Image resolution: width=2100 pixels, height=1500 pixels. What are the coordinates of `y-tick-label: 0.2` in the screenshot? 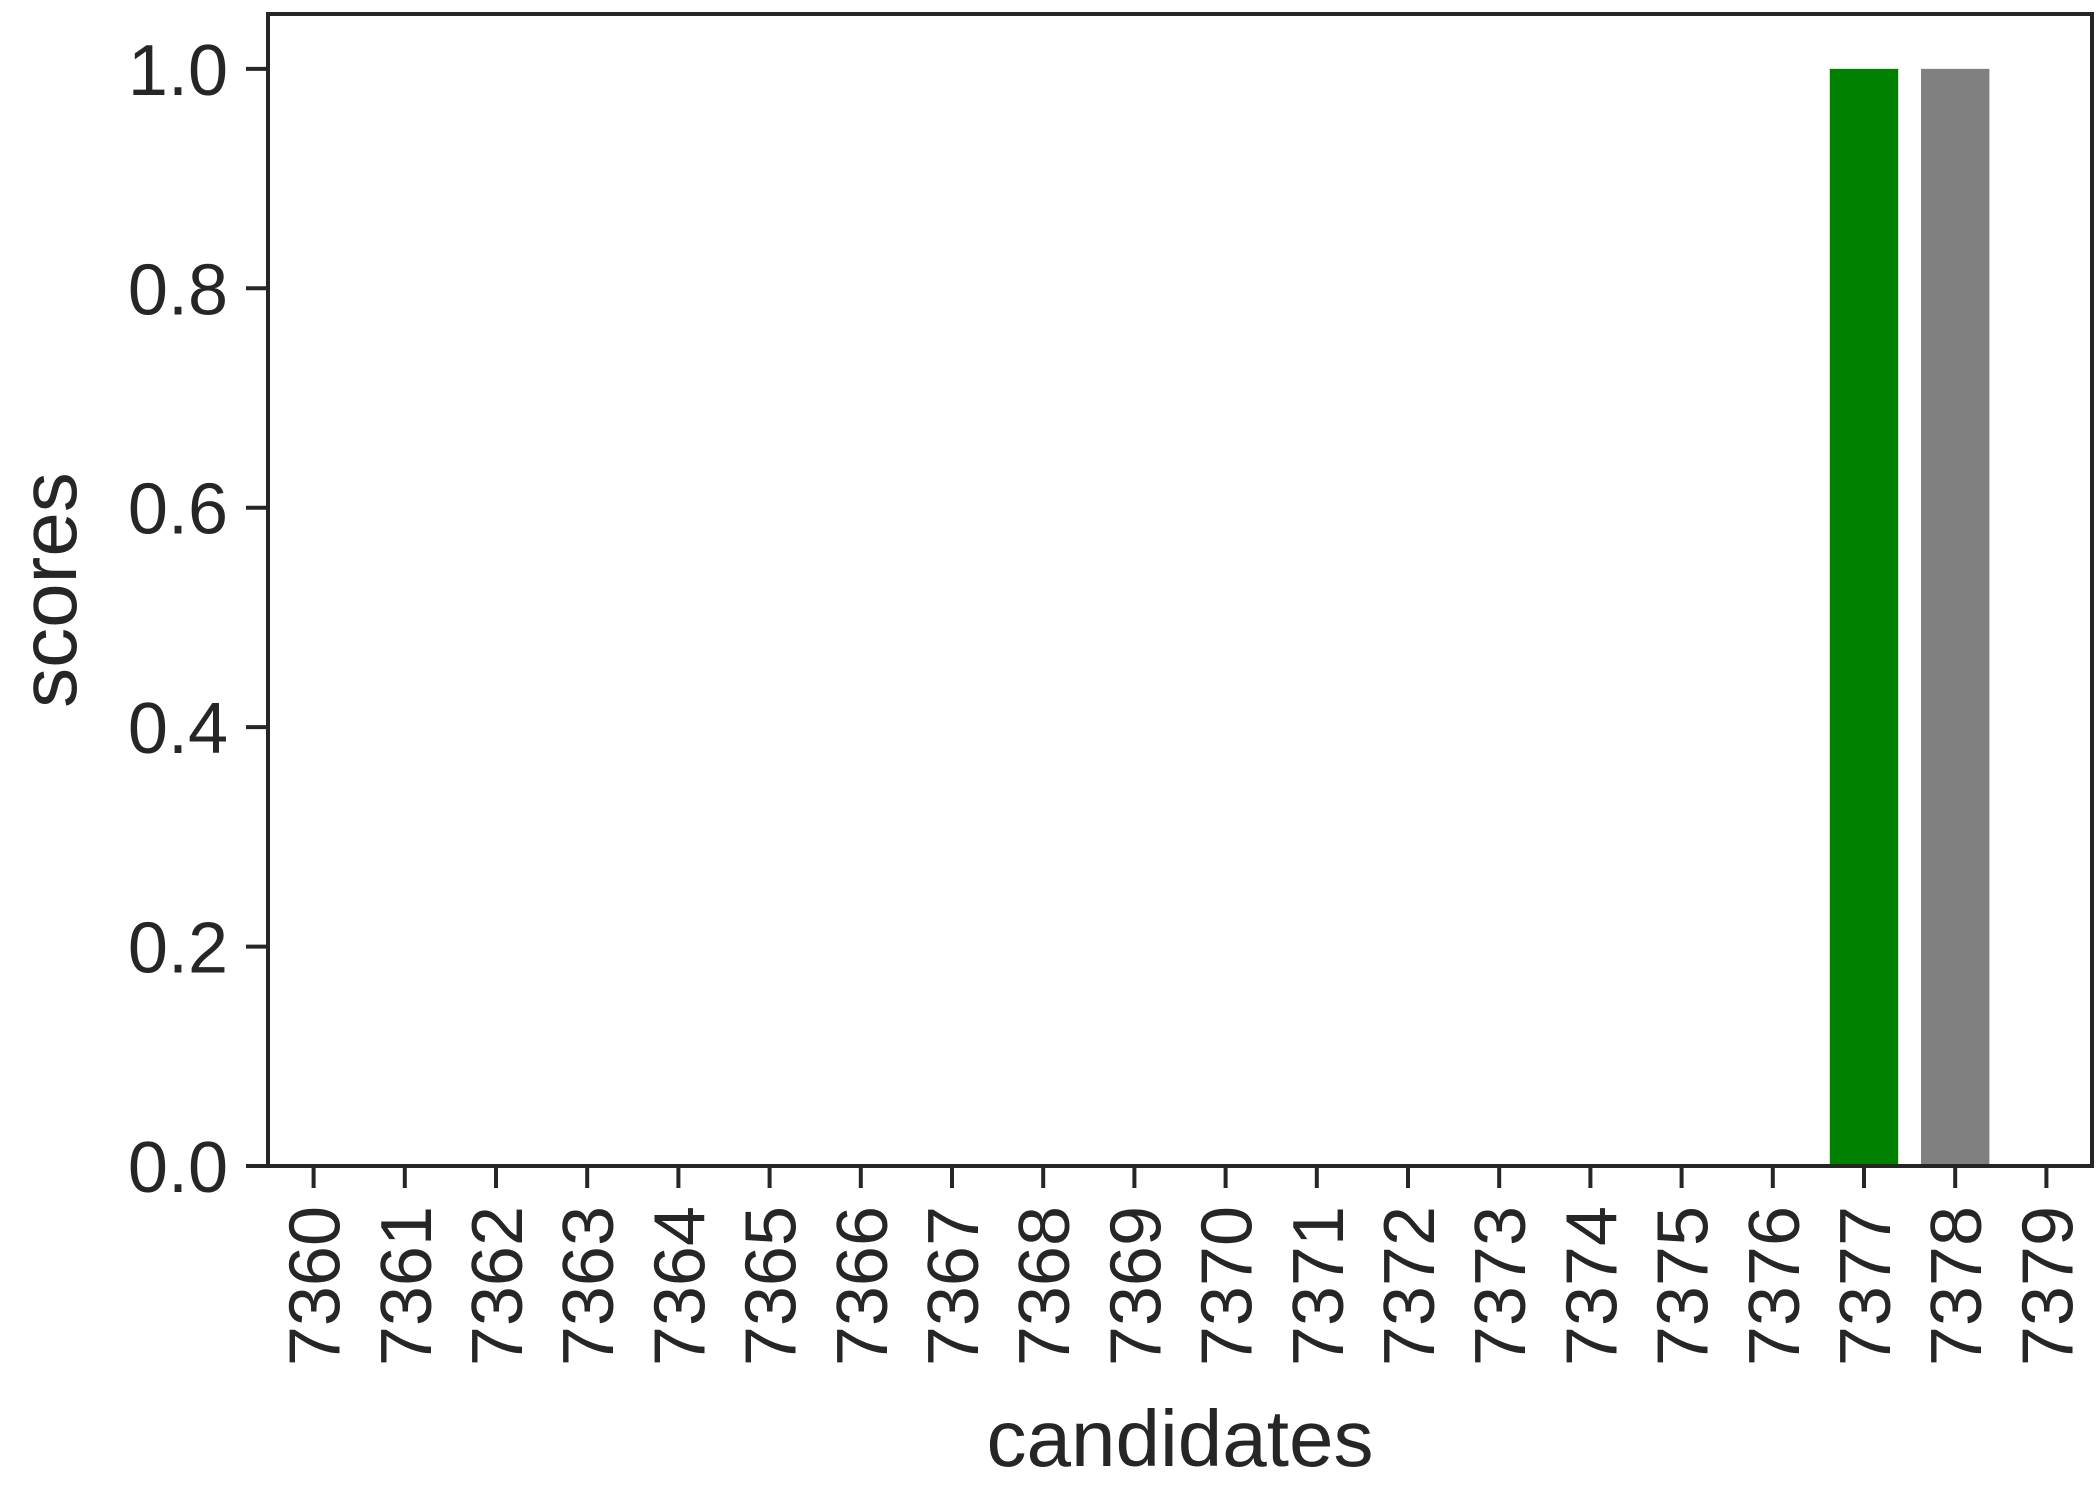 It's located at (178, 949).